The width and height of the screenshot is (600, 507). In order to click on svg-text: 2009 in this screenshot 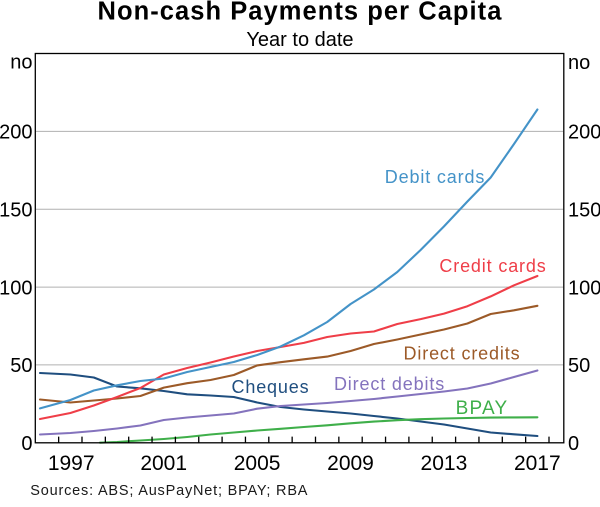, I will do `click(350, 463)`.